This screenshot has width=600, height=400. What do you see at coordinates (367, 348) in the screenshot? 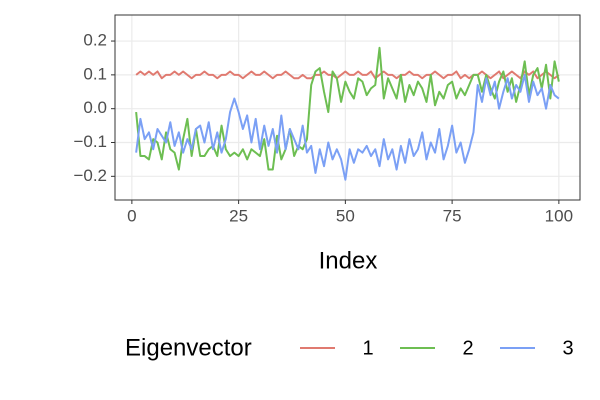
I see `legend-label: 1` at bounding box center [367, 348].